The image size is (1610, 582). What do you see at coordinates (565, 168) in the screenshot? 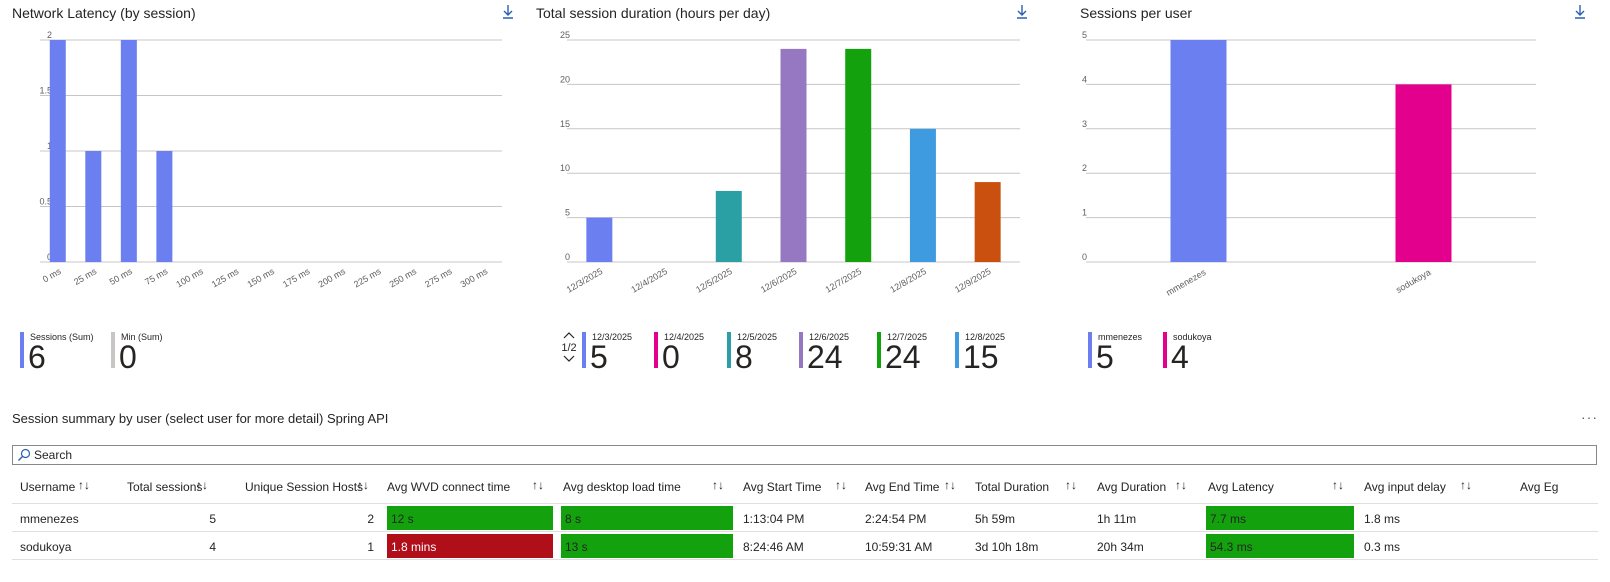
I see `y-tick-label: 10` at bounding box center [565, 168].